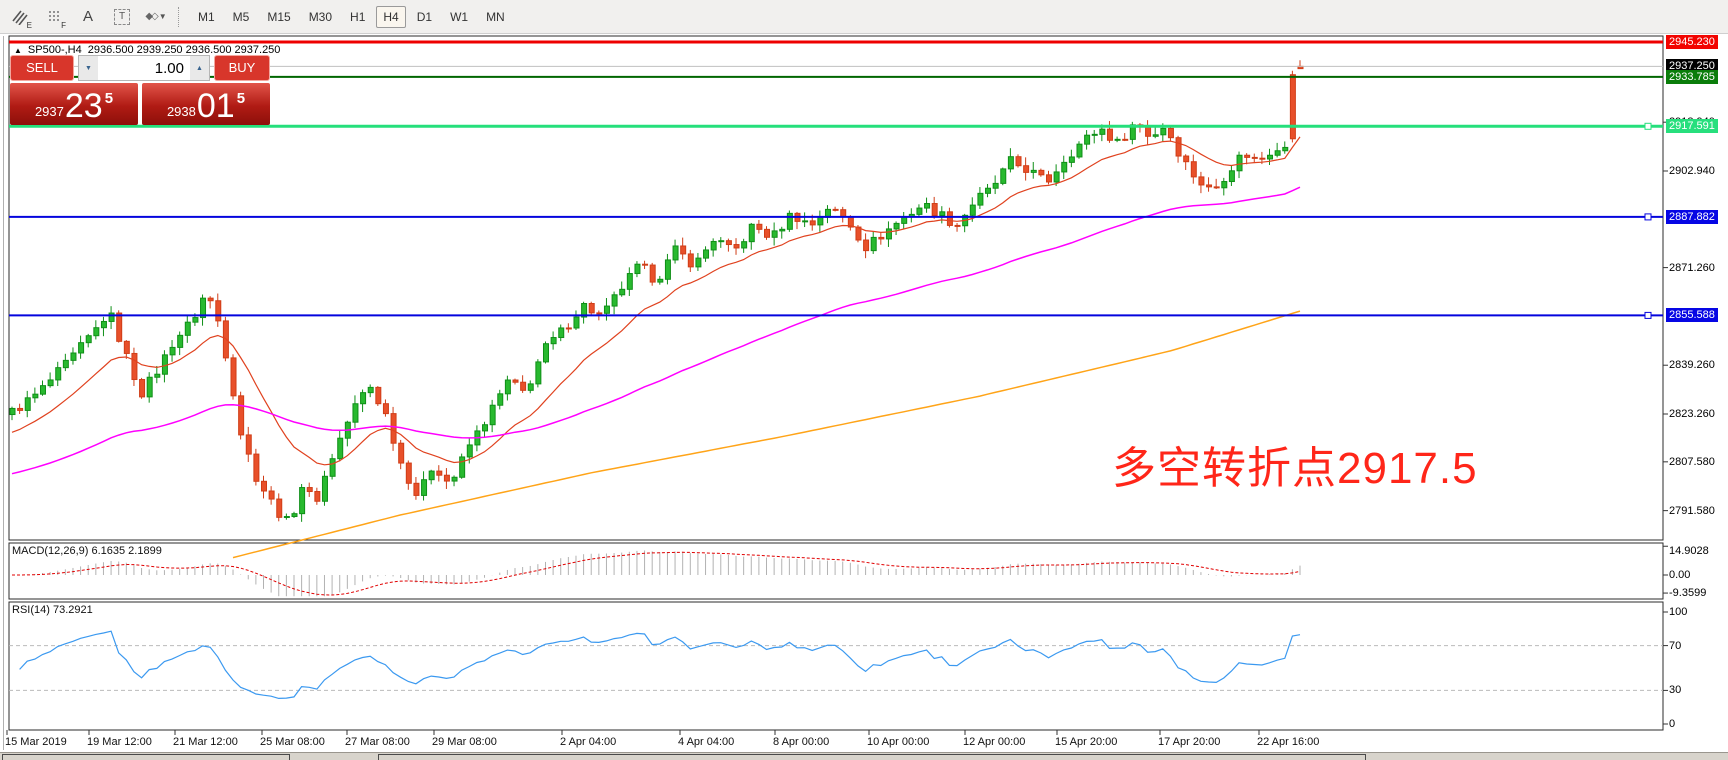  I want to click on boxed-t-glyph: T, so click(122, 16).